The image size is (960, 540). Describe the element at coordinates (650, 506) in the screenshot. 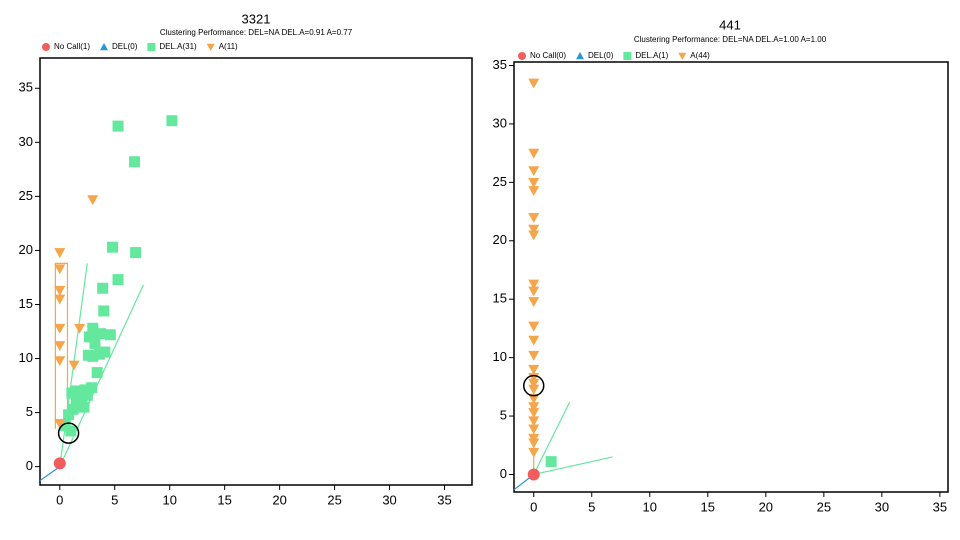

I see `x-tick-label: 10` at that location.